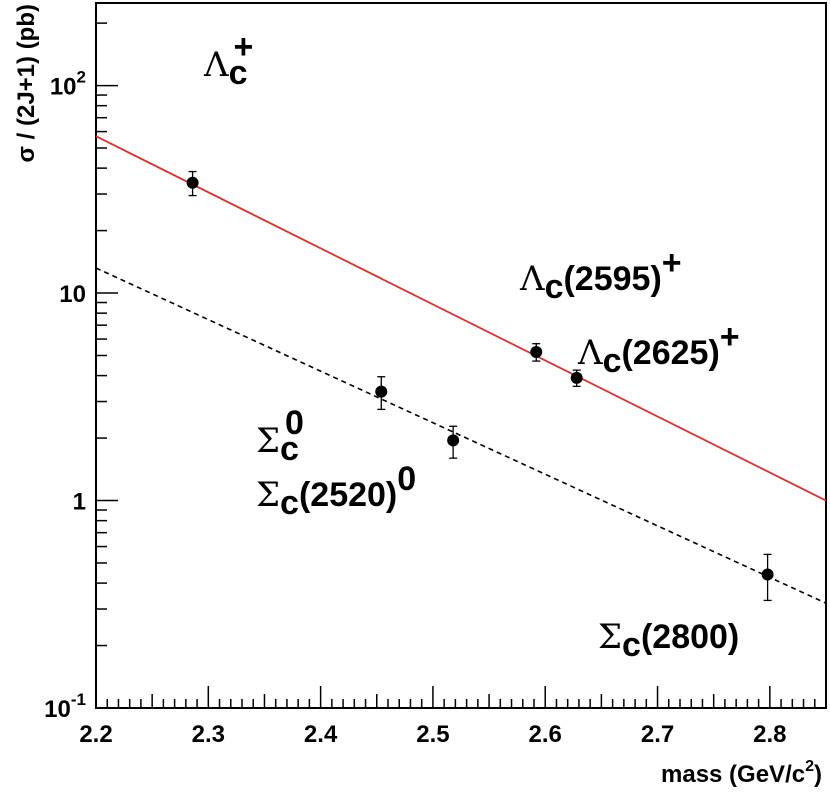 The width and height of the screenshot is (830, 793). I want to click on annotation-part: (2595), so click(612, 279).